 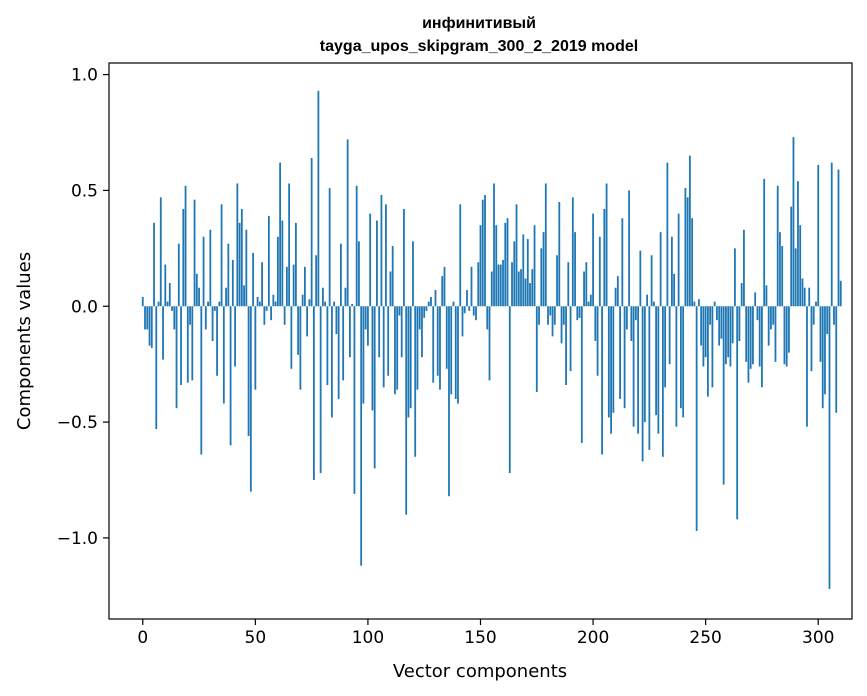 I want to click on x-axis: 0 50 100 150 200 250 300, so click(x=485, y=633).